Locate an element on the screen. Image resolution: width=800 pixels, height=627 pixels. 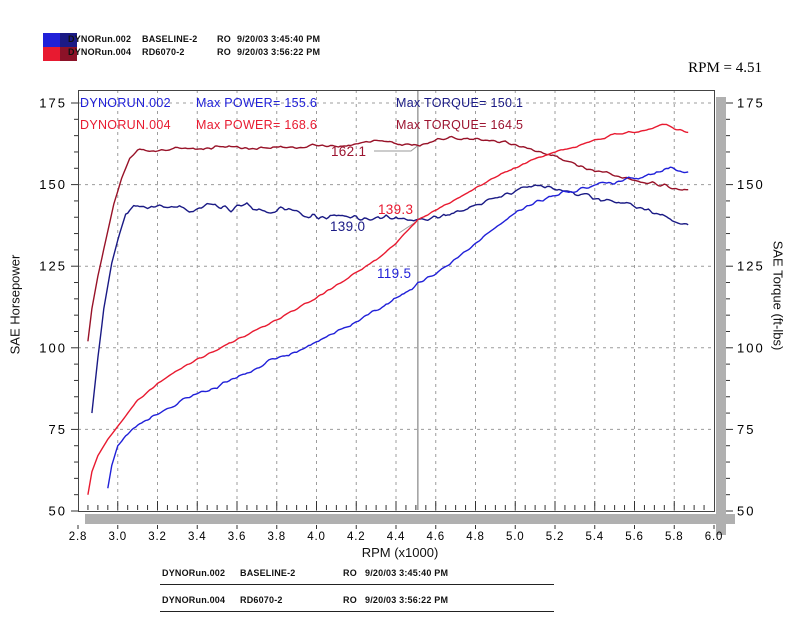
annotation-run004-max-torque: Max TORQUE= 164.5 is located at coordinates (460, 125).